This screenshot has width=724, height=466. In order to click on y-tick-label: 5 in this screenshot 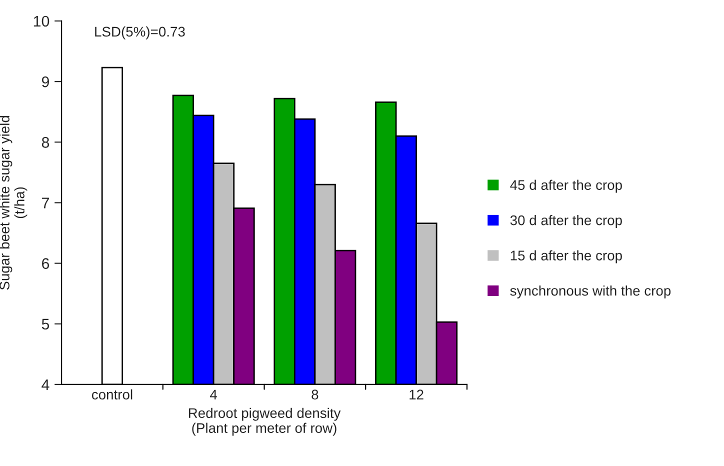, I will do `click(46, 324)`.